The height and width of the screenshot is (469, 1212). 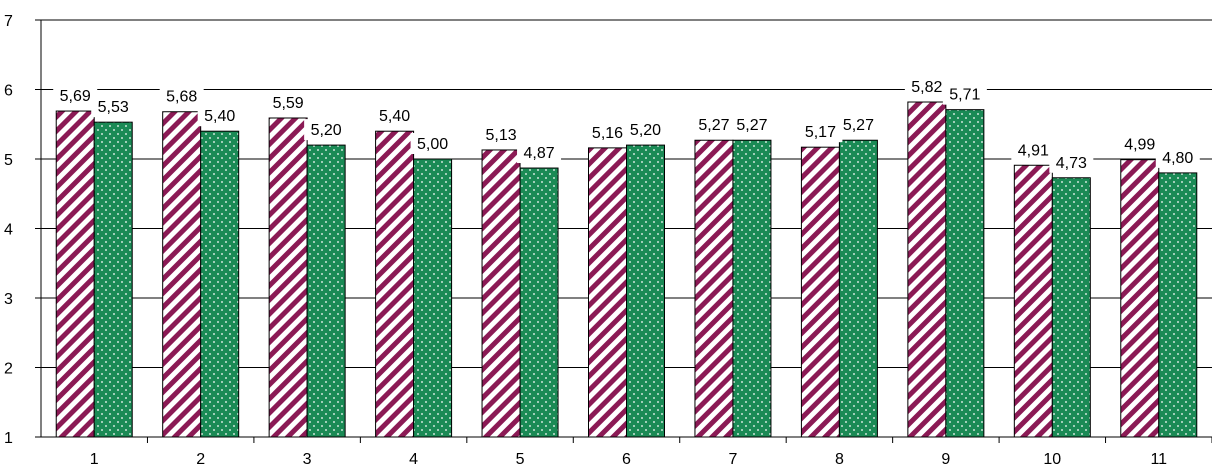 I want to click on data-label: 5,53, so click(x=113, y=107).